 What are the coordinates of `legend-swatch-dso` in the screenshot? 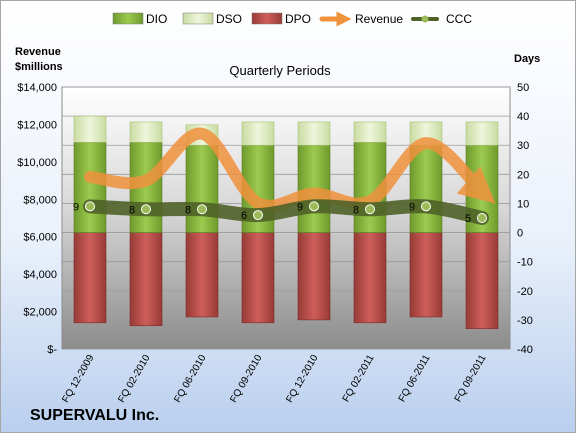 It's located at (198, 18).